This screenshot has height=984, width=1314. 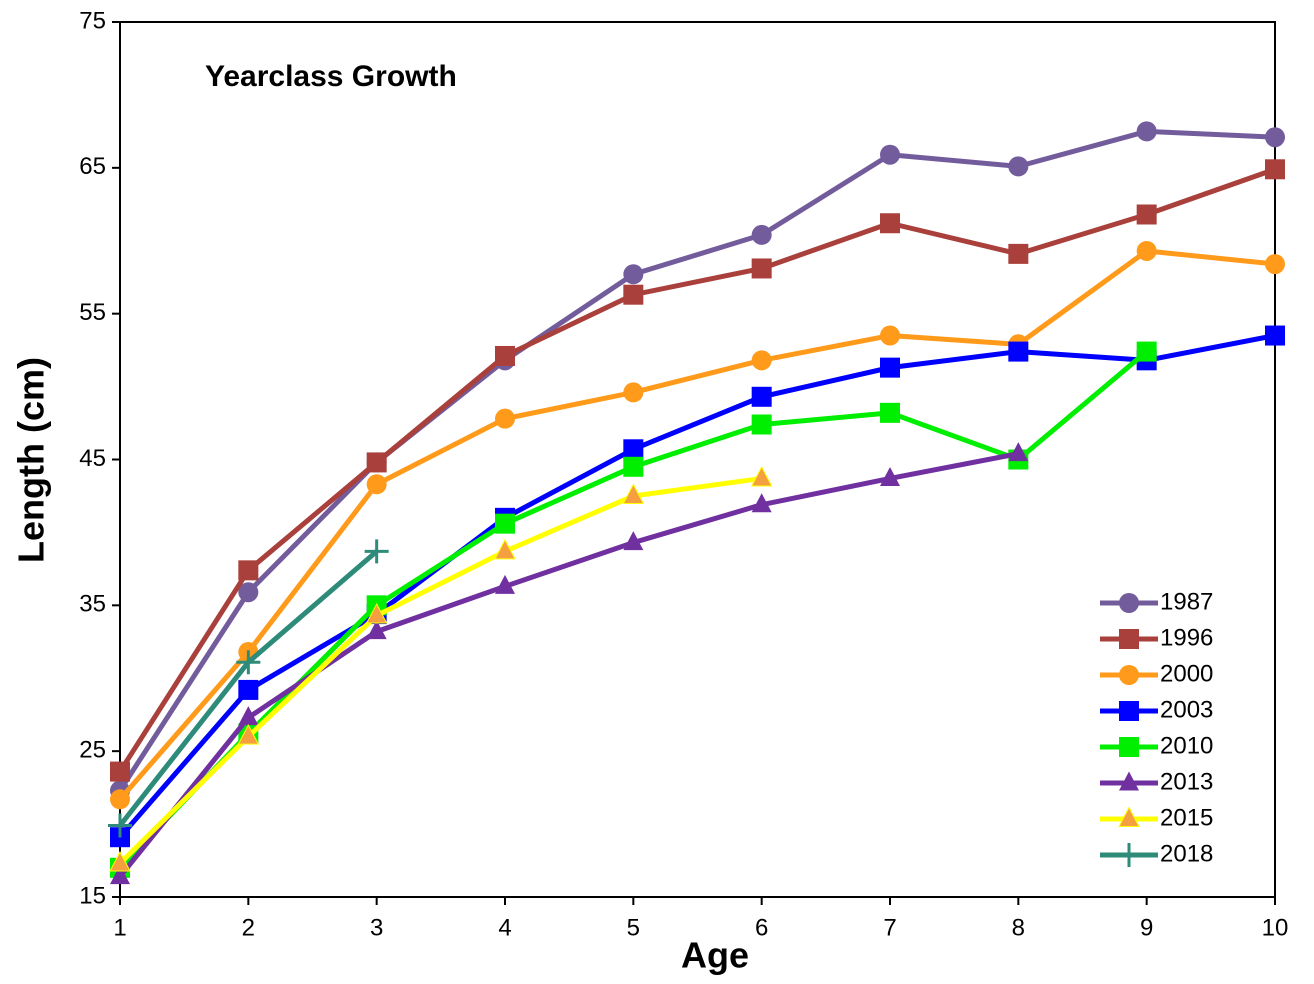 What do you see at coordinates (1275, 927) in the screenshot?
I see `x-tick-label: 10` at bounding box center [1275, 927].